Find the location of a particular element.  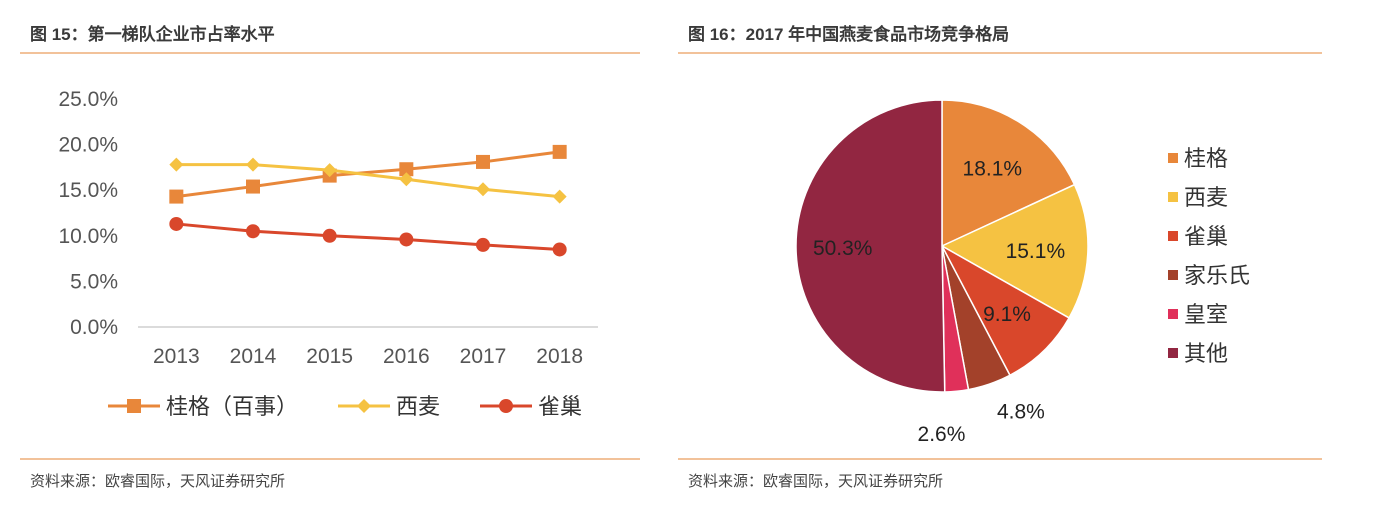

y-tick-label: 5.0% is located at coordinates (94, 281).